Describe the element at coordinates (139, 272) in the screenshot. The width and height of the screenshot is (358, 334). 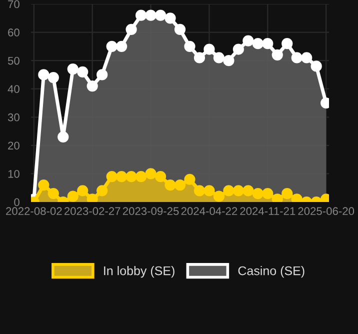
I see `legend-label: In lobby (SE)` at that location.